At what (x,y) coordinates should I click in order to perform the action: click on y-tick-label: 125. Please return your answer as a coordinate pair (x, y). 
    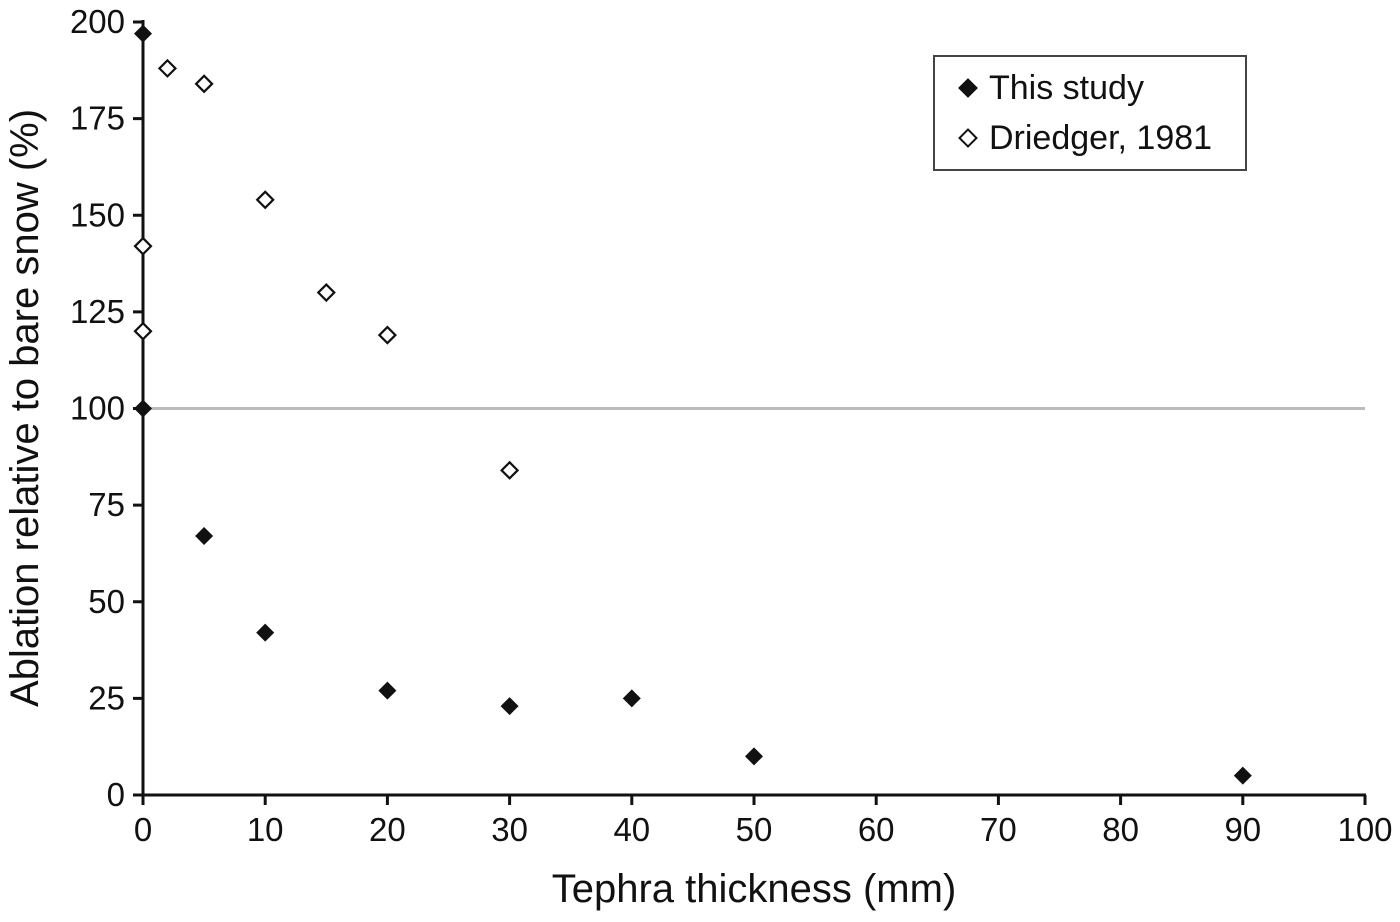
    Looking at the image, I should click on (97, 311).